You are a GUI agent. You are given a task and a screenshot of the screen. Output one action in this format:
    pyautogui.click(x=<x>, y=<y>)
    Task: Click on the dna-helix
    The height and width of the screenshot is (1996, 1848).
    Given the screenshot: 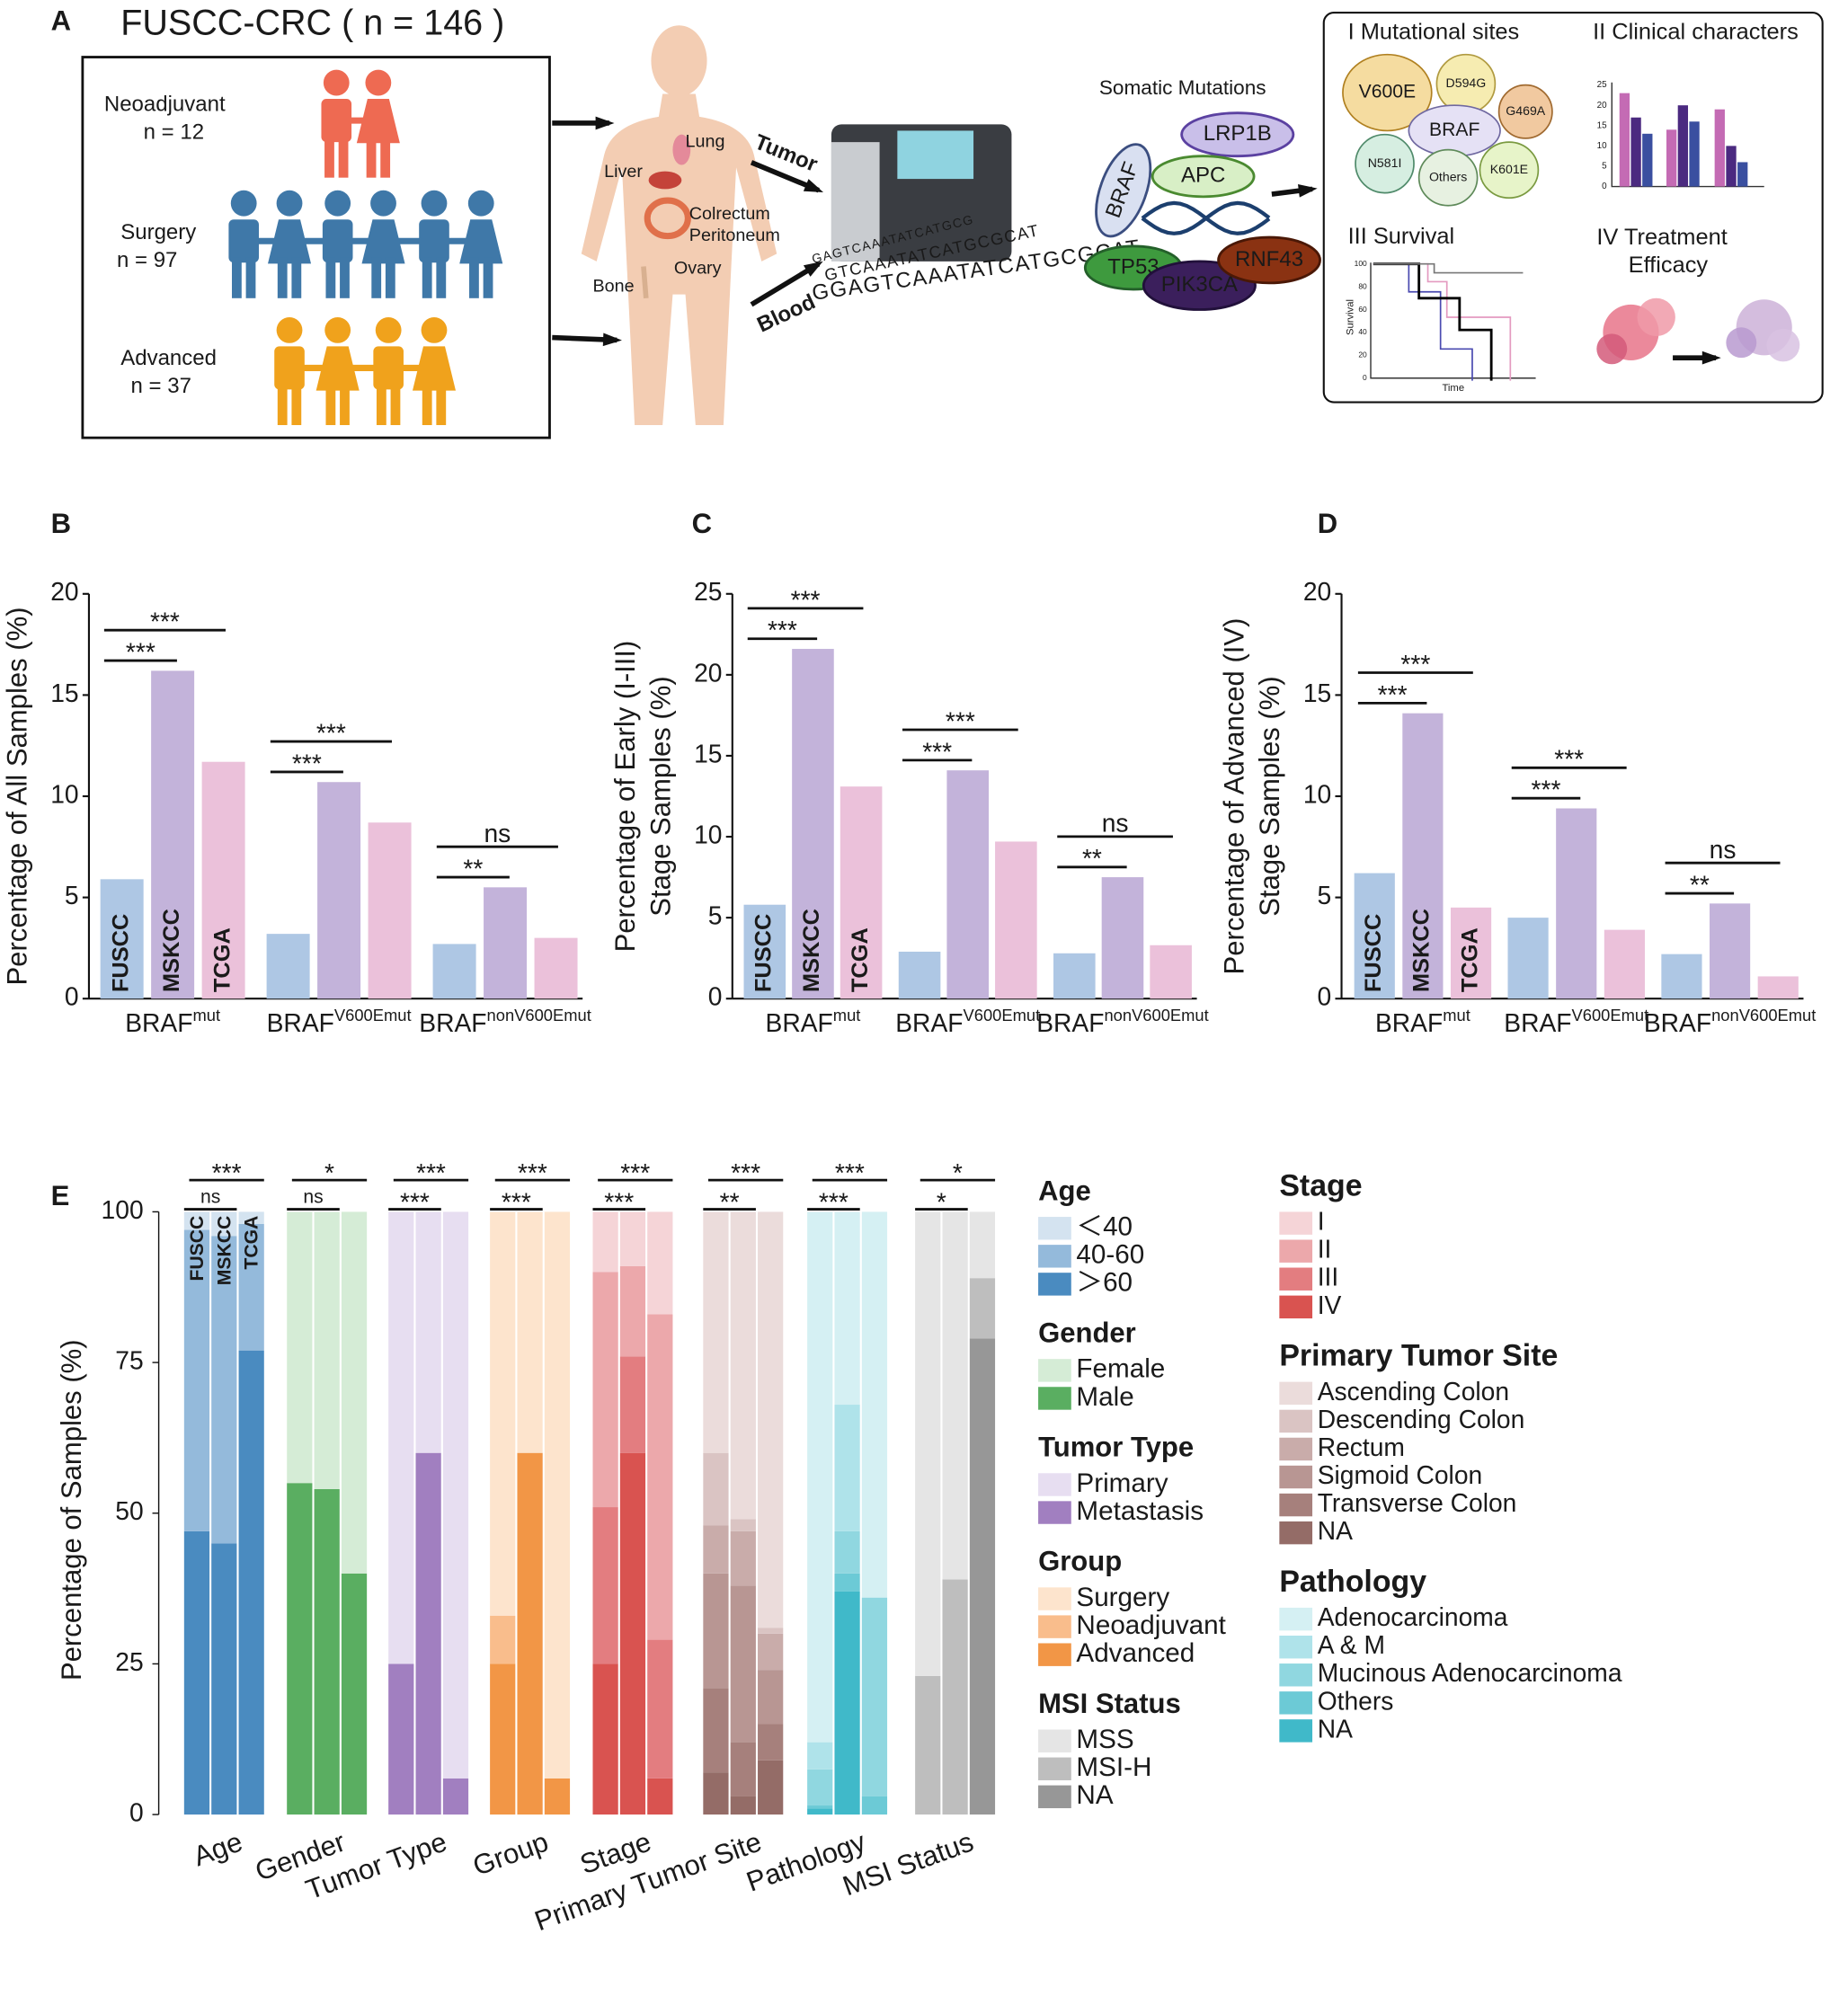 What is the action you would take?
    pyautogui.click(x=1206, y=218)
    